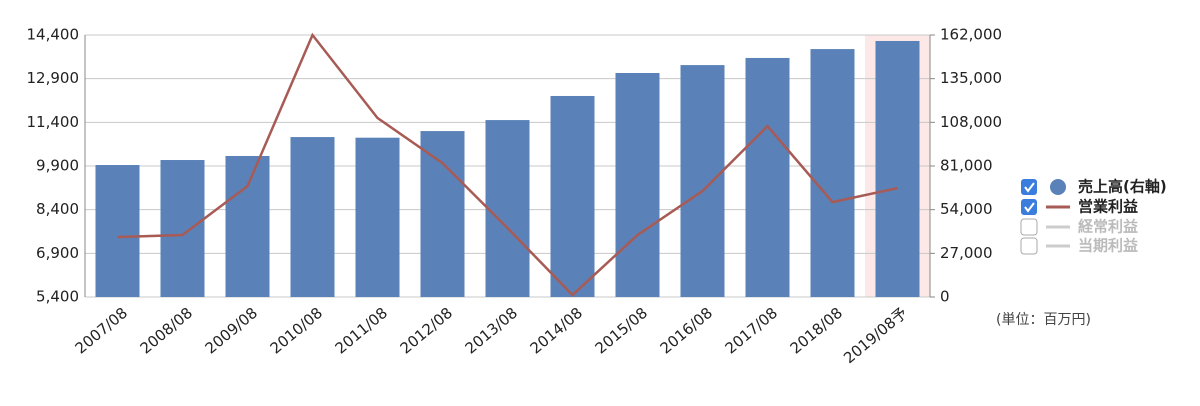 The image size is (1200, 406). Describe the element at coordinates (966, 166) in the screenshot. I see `y2-tick-label: 81,000` at that location.